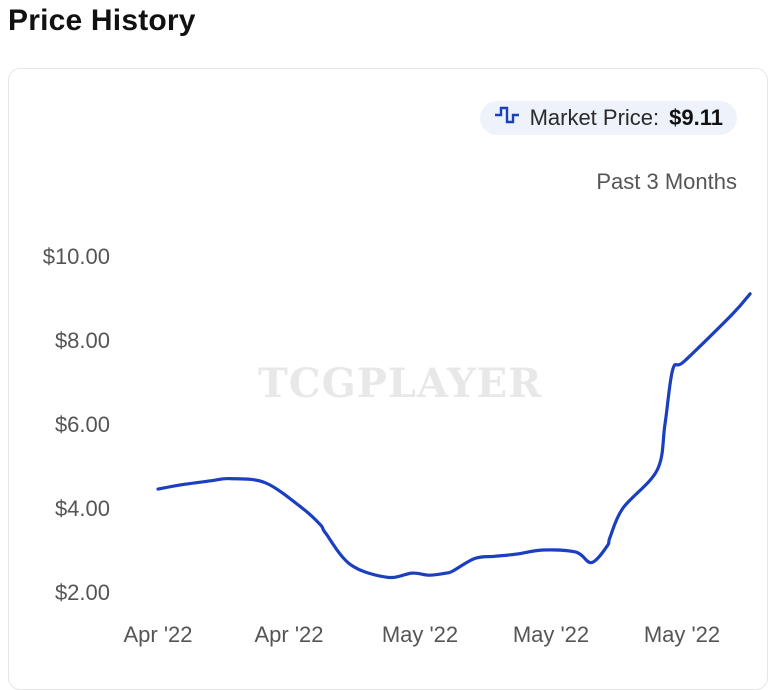 The image size is (780, 690). I want to click on market-price-legend: Market Price: $9.11, so click(608, 118).